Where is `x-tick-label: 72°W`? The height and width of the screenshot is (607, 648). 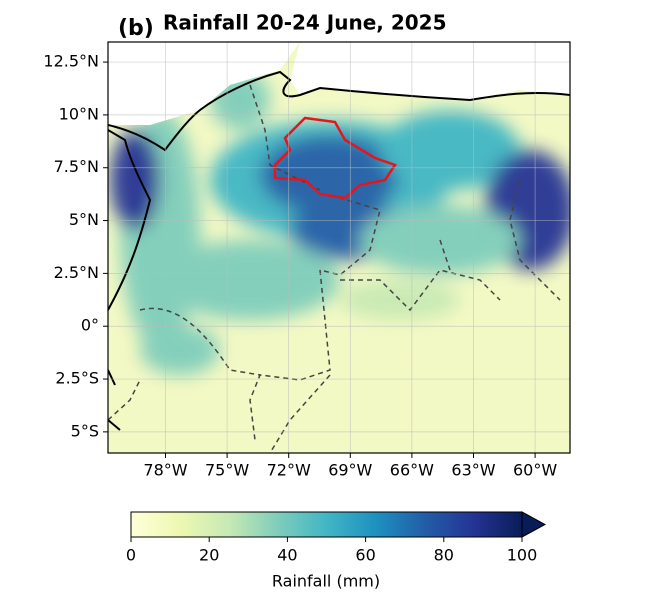 x-tick-label: 72°W is located at coordinates (289, 470).